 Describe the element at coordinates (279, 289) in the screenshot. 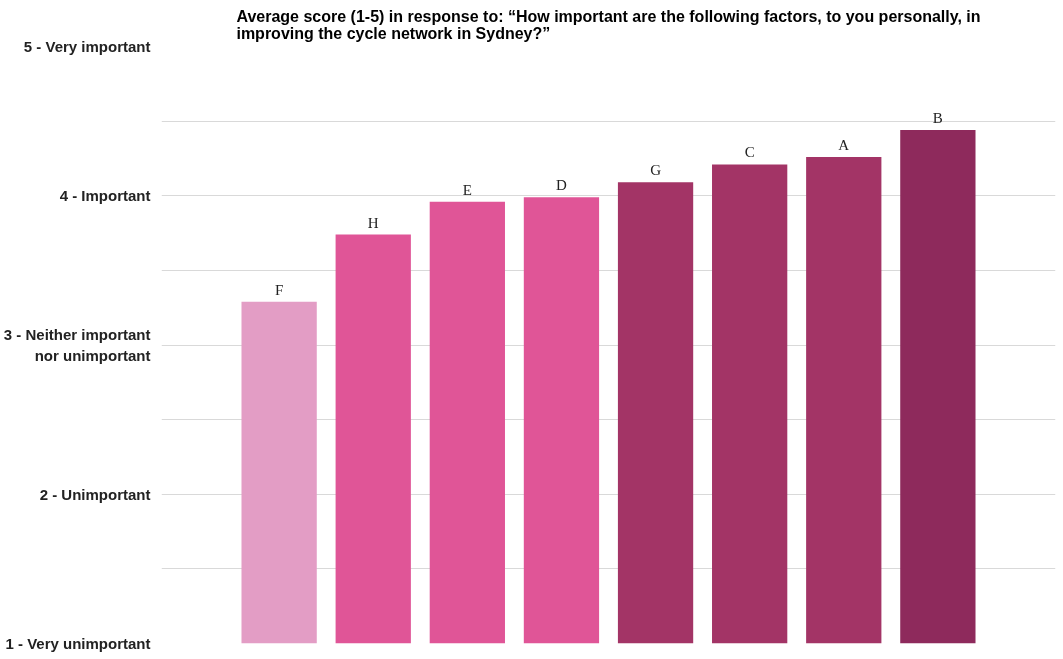

I see `x-tick-label: F` at that location.